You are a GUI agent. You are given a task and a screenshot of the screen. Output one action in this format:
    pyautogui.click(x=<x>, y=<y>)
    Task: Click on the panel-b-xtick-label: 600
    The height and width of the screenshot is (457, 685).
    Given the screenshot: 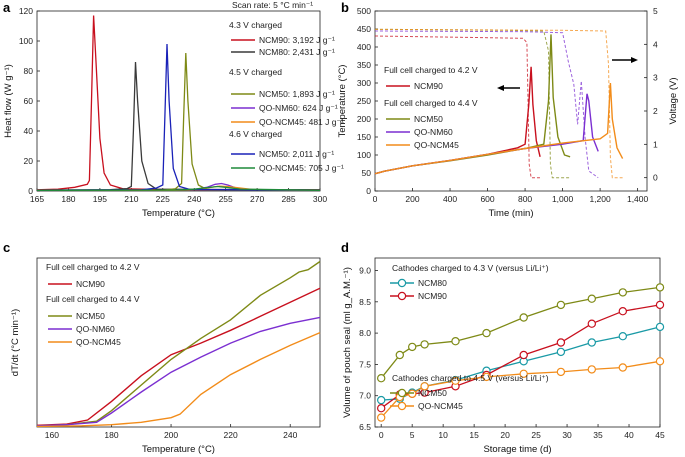 What is the action you would take?
    pyautogui.click(x=487, y=199)
    